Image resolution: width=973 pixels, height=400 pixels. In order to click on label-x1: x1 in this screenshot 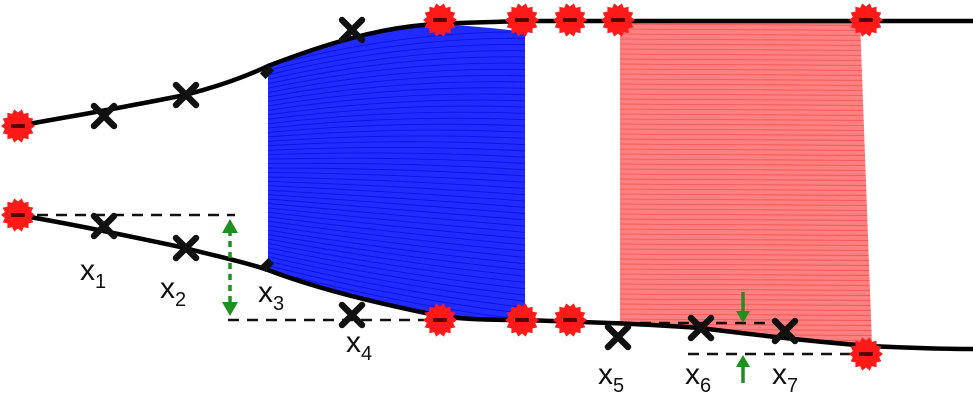, I will do `click(93, 273)`.